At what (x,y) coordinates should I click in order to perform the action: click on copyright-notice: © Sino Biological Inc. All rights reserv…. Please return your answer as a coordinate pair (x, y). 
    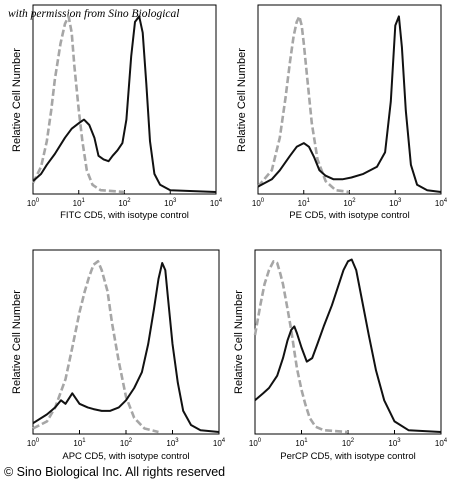
    Looking at the image, I should click on (115, 472).